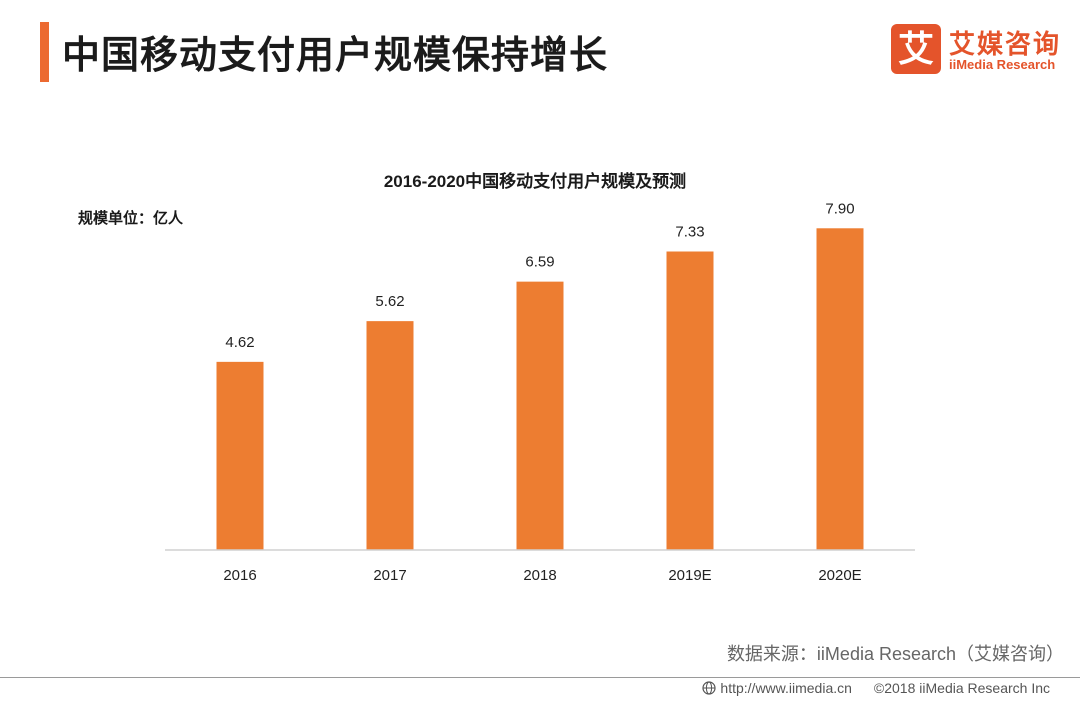  Describe the element at coordinates (540, 415) in the screenshot. I see `bar-2018` at that location.